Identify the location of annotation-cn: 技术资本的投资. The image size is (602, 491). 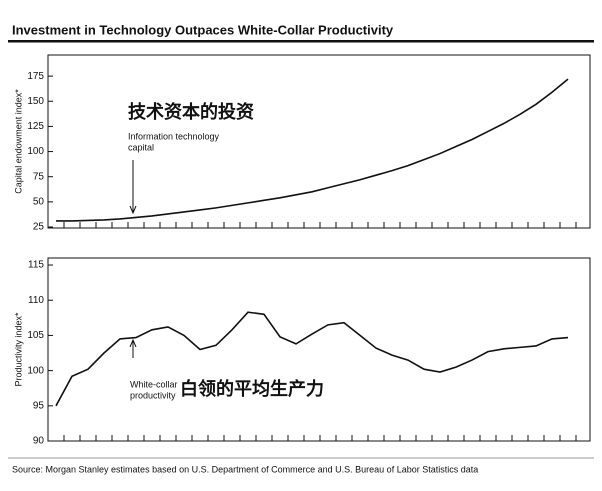
(191, 111).